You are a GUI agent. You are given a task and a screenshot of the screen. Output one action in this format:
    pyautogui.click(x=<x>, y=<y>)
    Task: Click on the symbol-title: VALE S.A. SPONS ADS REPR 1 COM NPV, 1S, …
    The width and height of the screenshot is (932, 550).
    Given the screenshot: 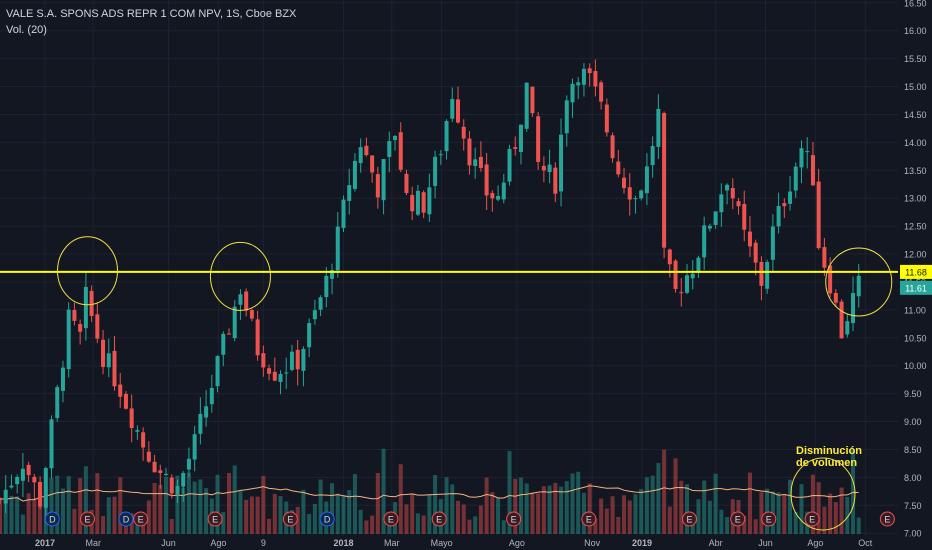 What is the action you would take?
    pyautogui.click(x=151, y=14)
    